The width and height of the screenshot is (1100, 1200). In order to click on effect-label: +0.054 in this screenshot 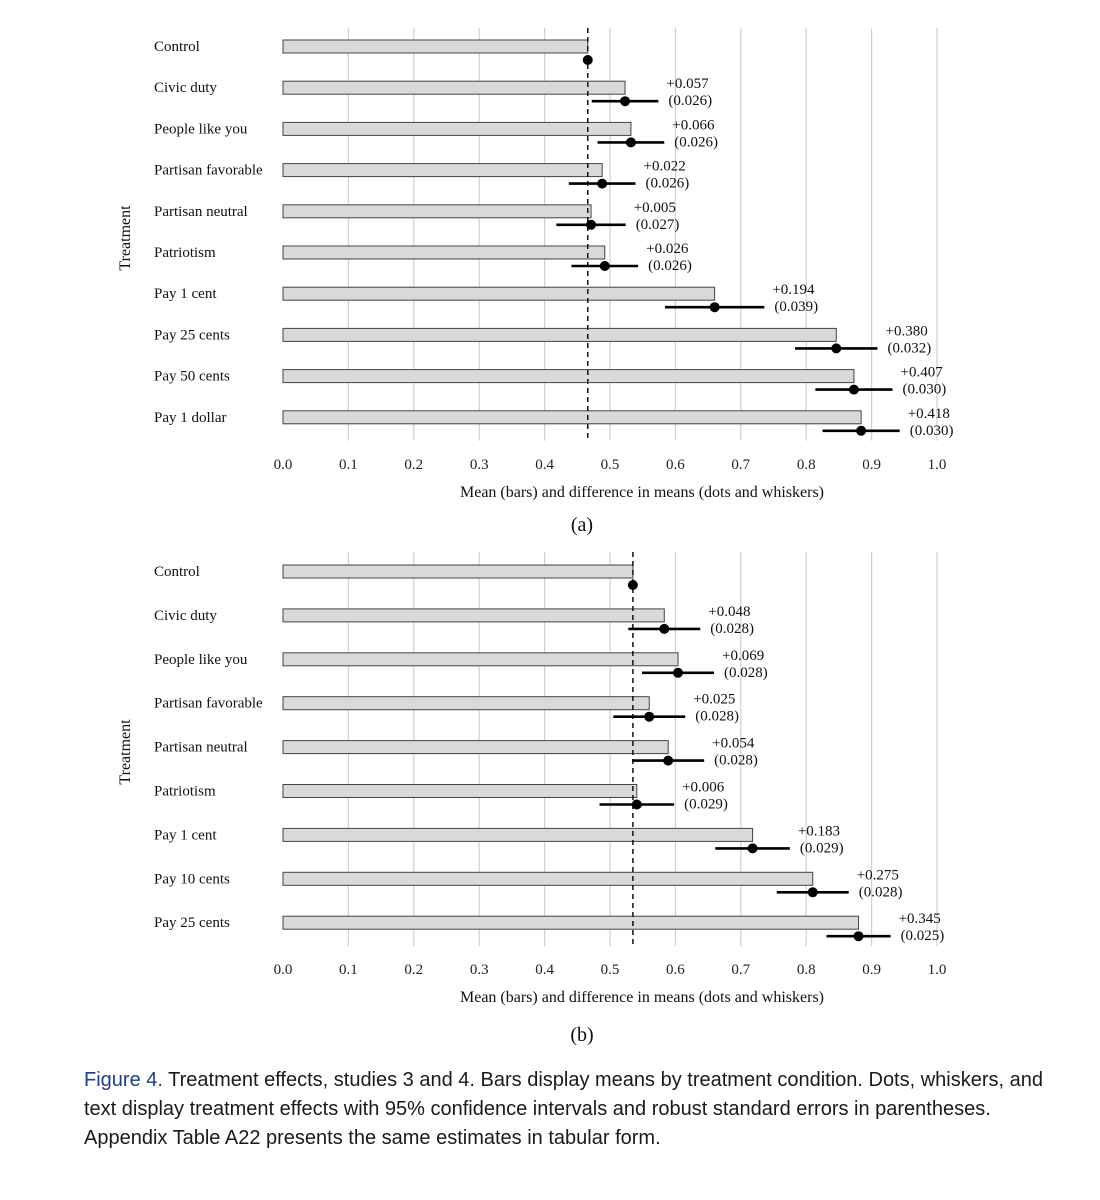, I will do `click(733, 744)`.